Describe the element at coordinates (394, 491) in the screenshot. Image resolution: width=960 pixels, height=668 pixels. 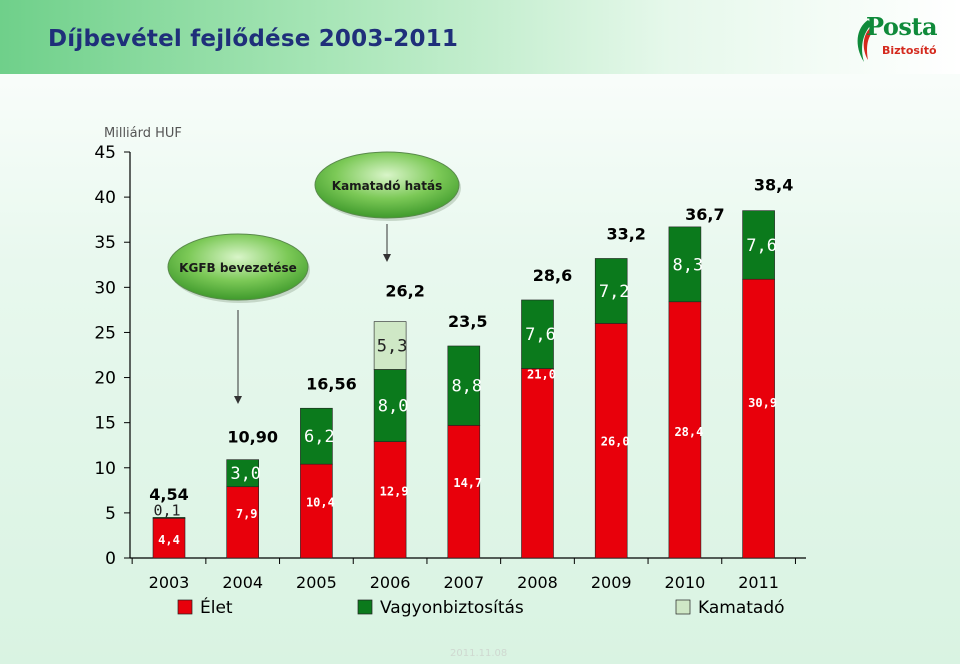
I see `bar-elet-label: 12,9` at that location.